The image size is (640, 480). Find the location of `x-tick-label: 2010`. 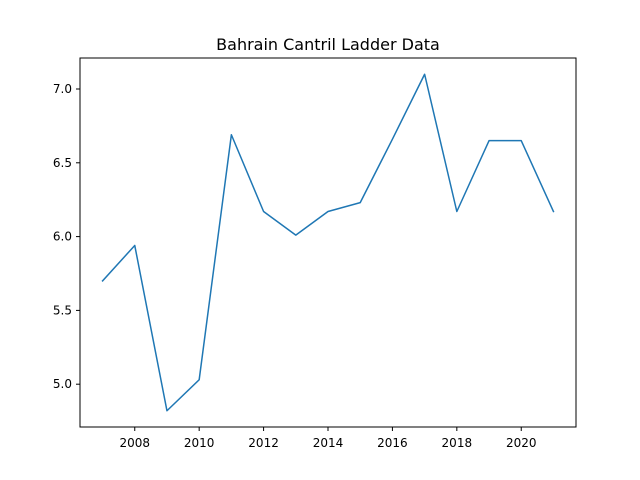

x-tick-label: 2010 is located at coordinates (199, 443).